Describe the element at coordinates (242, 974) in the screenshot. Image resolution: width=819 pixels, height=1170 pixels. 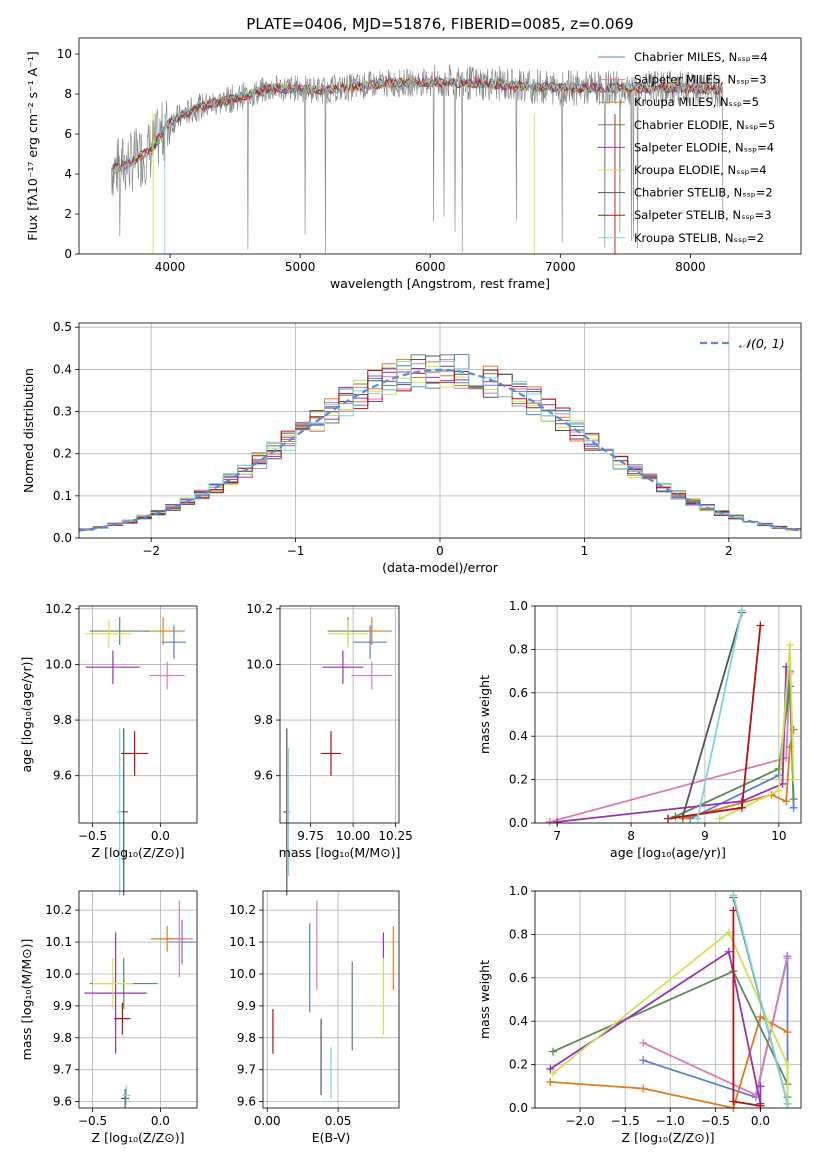
I see `y-tick-label: 10.0` at that location.